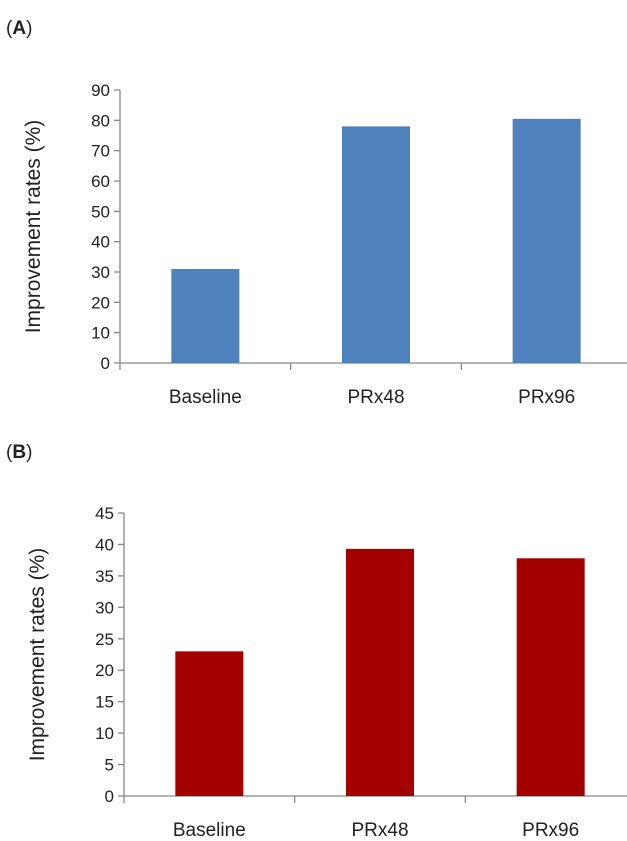 The image size is (627, 841). I want to click on category-label-b-0: Baseline, so click(209, 830).